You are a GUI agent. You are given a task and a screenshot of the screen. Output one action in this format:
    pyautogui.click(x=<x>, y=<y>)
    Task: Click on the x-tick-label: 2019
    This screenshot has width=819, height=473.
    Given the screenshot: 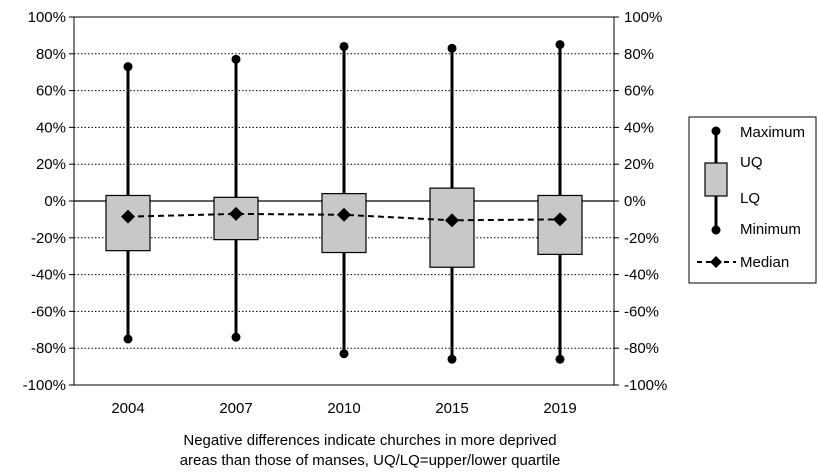 What is the action you would take?
    pyautogui.click(x=559, y=408)
    